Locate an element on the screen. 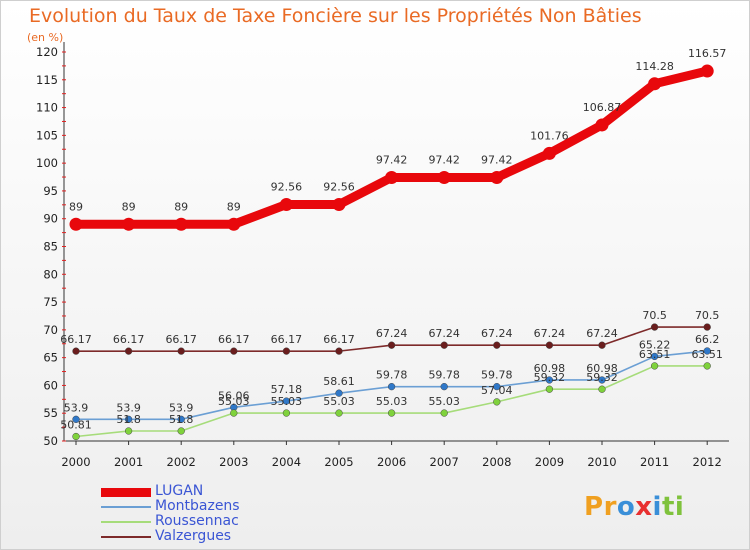 This screenshot has width=750, height=550. y-tick-label: 95 is located at coordinates (50, 191).